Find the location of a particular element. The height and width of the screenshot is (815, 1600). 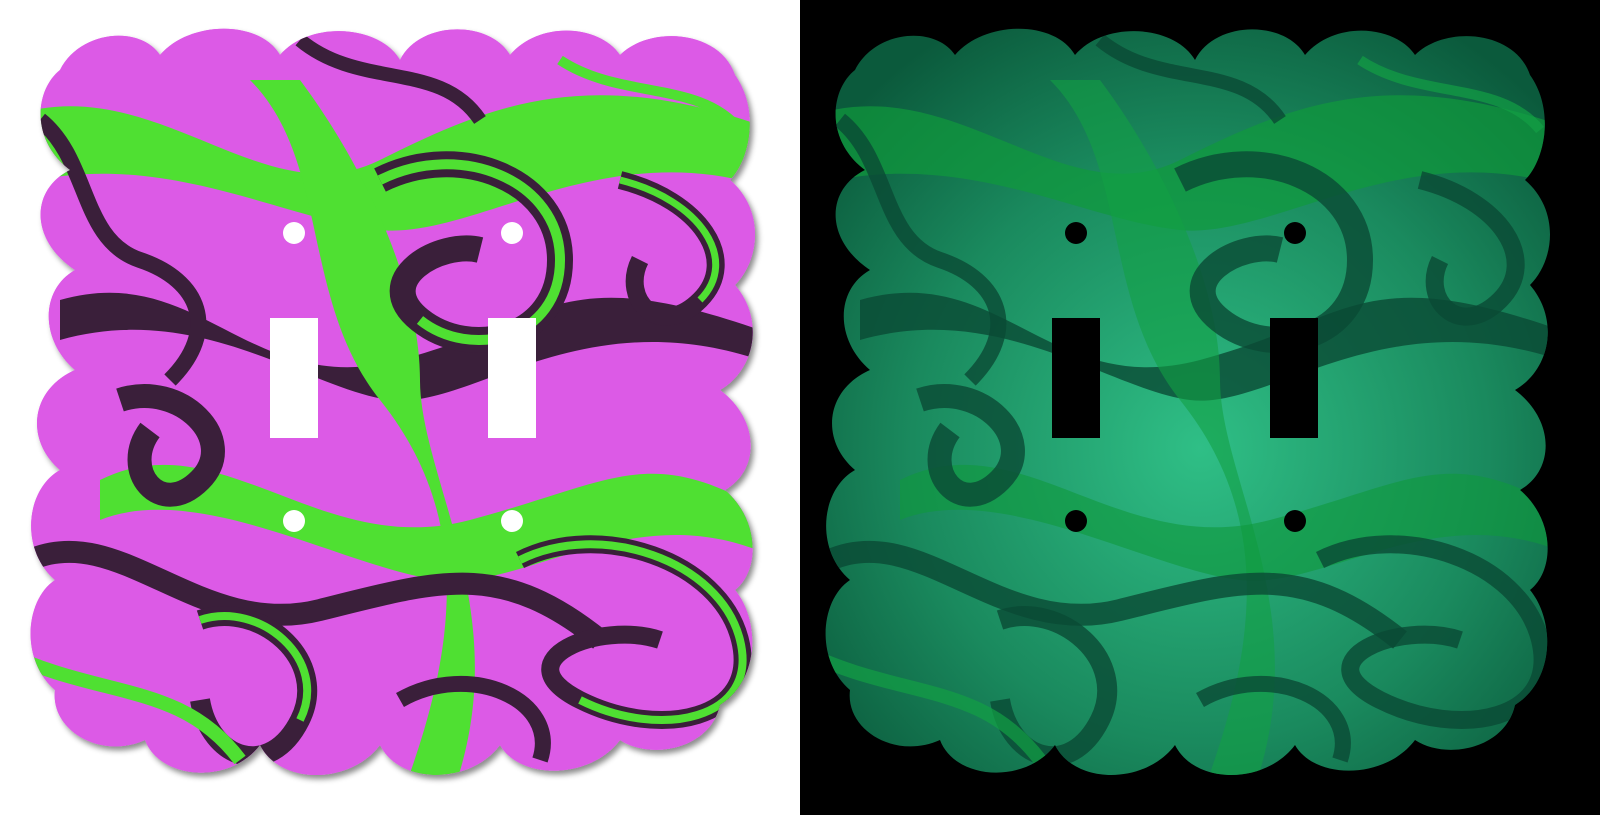

glow-screw-hole-top-left is located at coordinates (1076, 233).